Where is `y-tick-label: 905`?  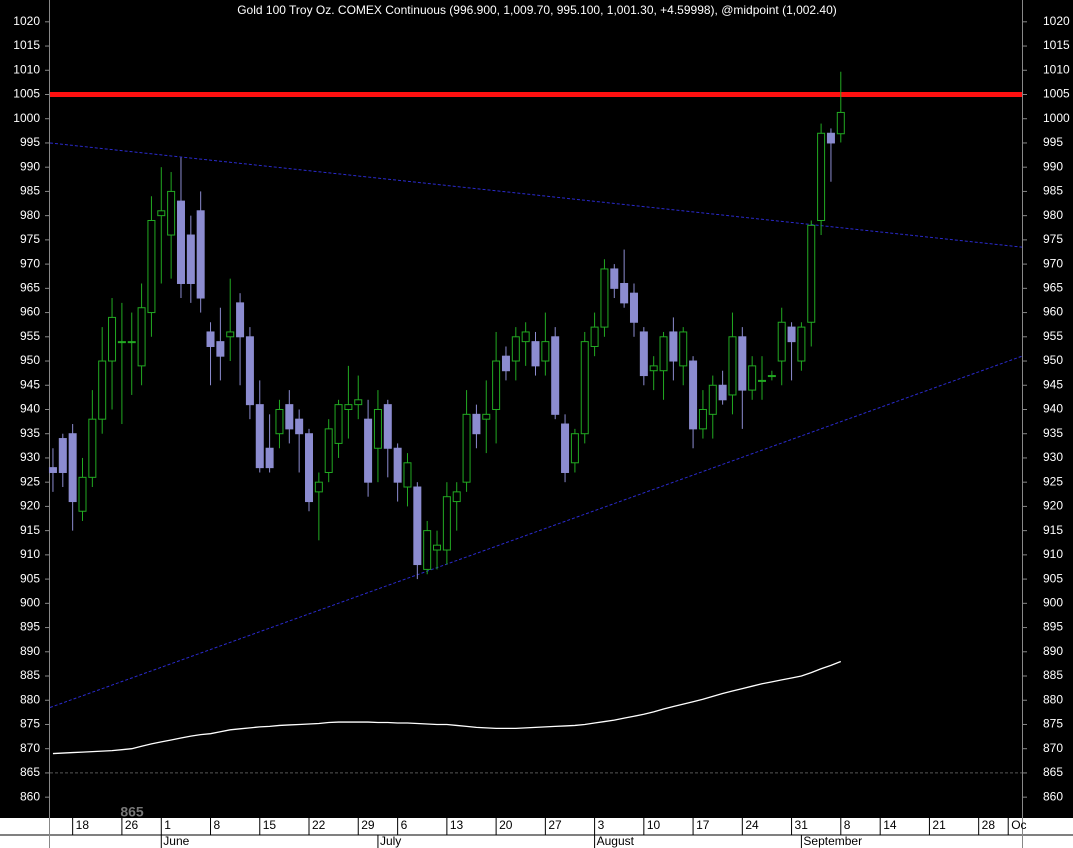
y-tick-label: 905 is located at coordinates (30, 578).